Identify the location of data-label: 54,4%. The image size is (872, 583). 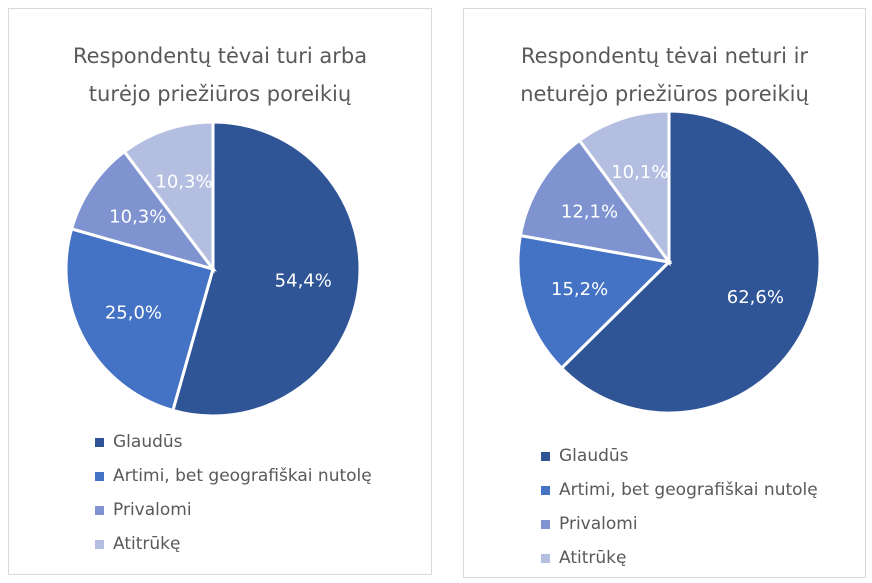
(303, 281).